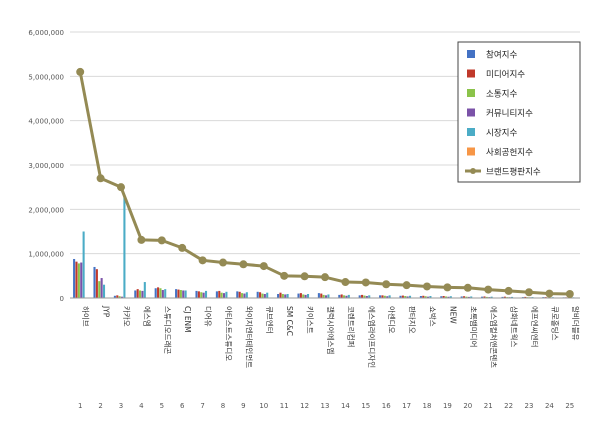 The image size is (600, 429). I want to click on y-tick-label: 2,000,000, so click(46, 210).